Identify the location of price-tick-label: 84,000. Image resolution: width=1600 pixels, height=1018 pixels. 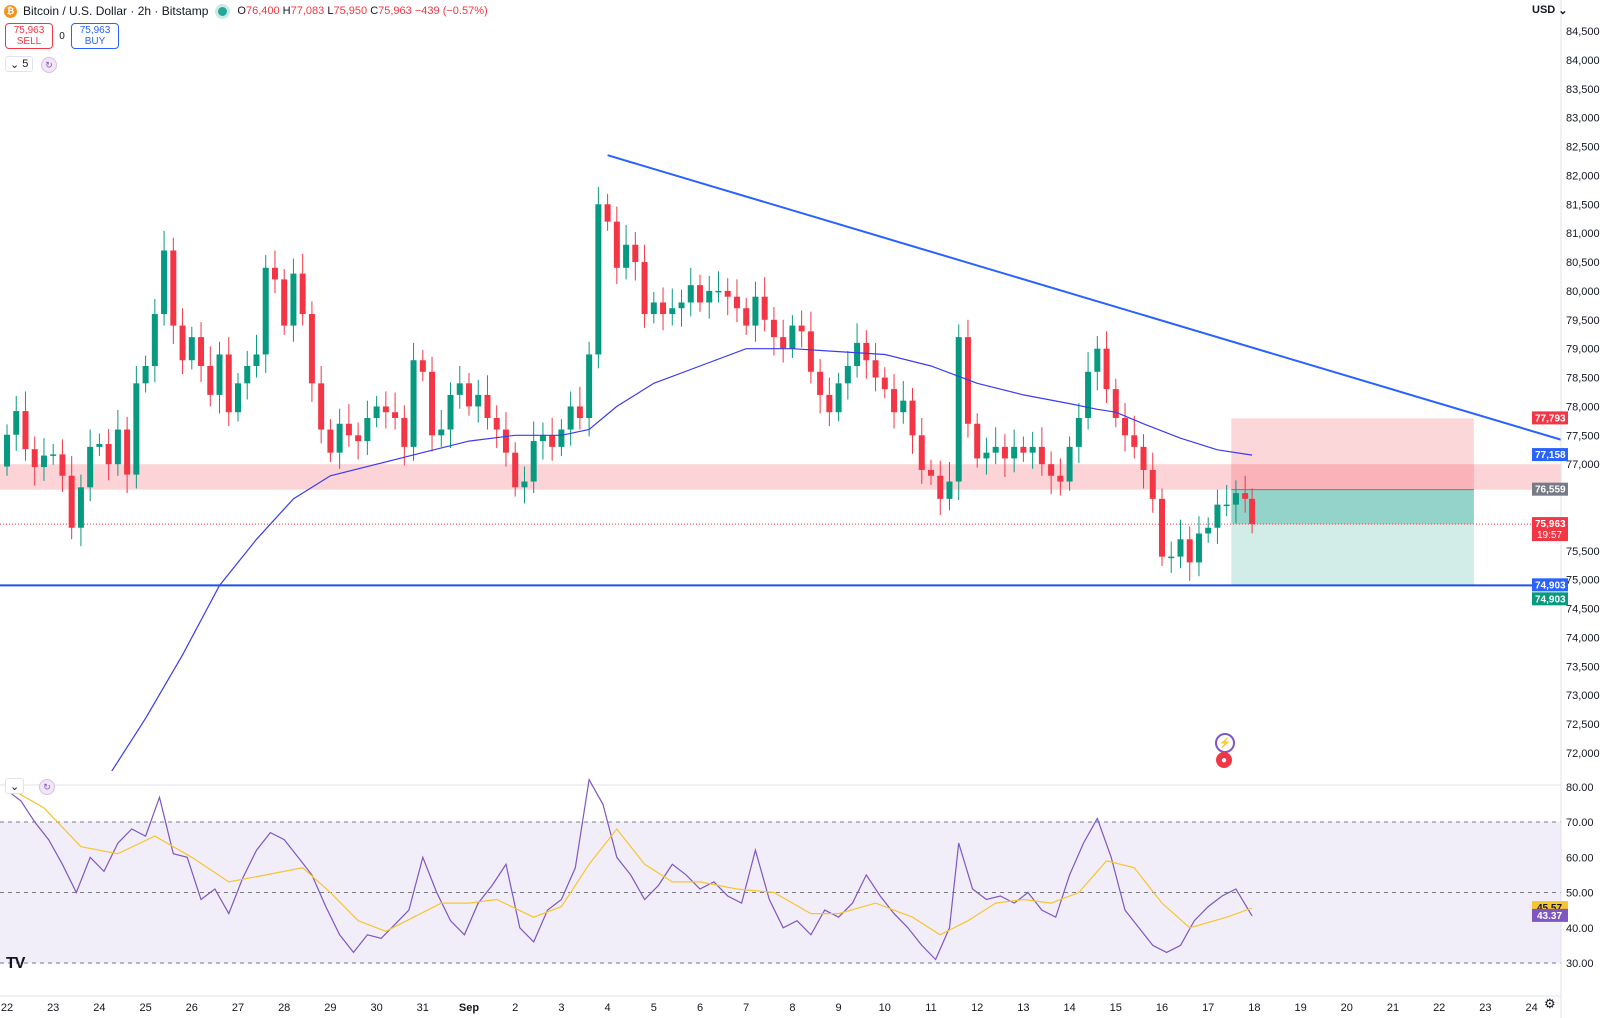
(1583, 61).